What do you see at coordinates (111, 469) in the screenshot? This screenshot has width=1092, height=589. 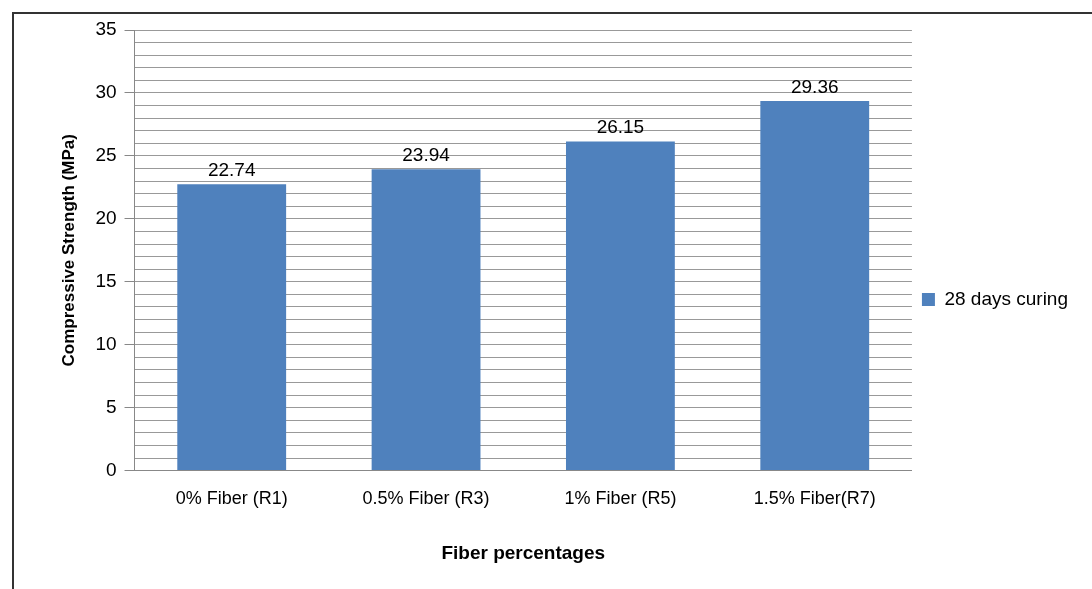 I see `y-tick-label: 0` at bounding box center [111, 469].